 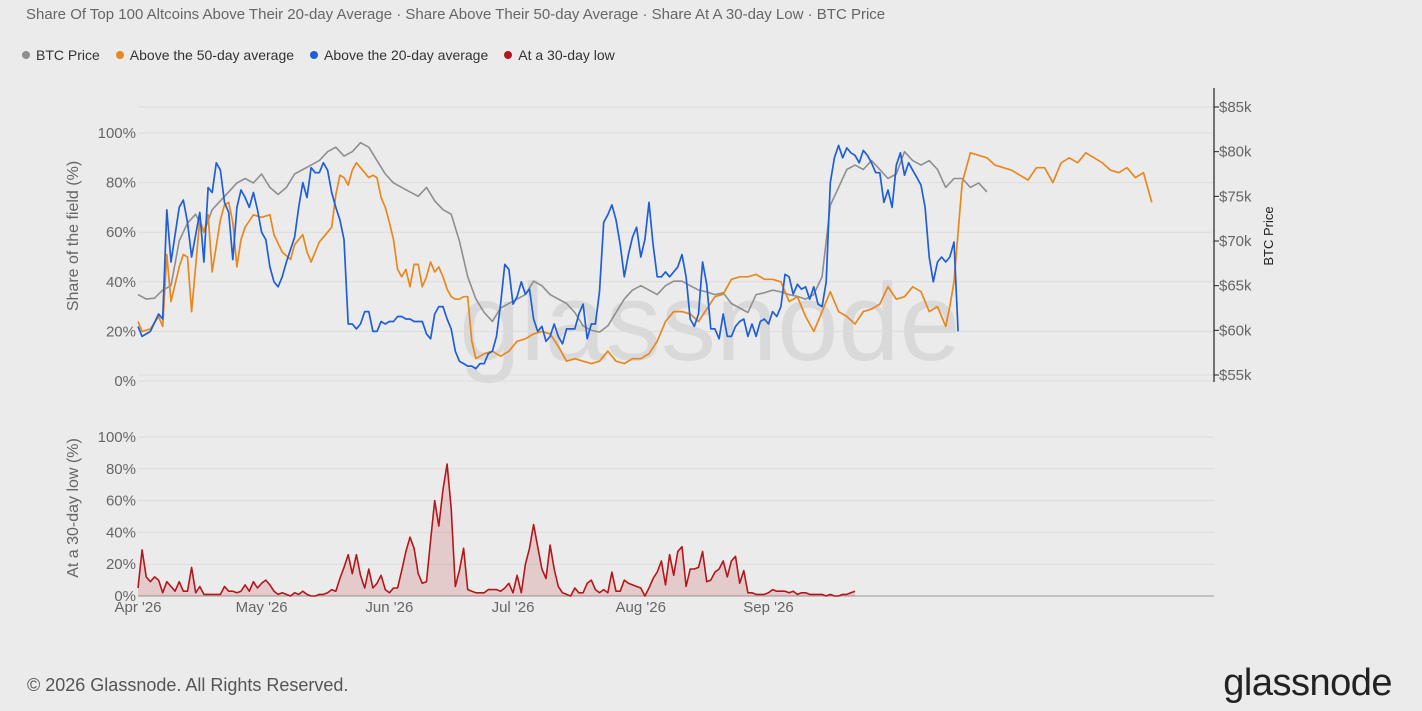 I want to click on right-y-tick-label: $80k, so click(x=1235, y=152).